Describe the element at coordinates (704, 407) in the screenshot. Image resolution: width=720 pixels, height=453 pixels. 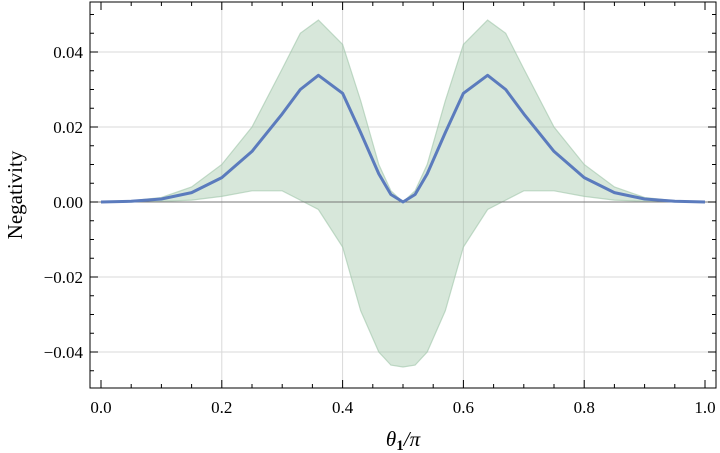
I see `x-tick-label: 1.0` at that location.